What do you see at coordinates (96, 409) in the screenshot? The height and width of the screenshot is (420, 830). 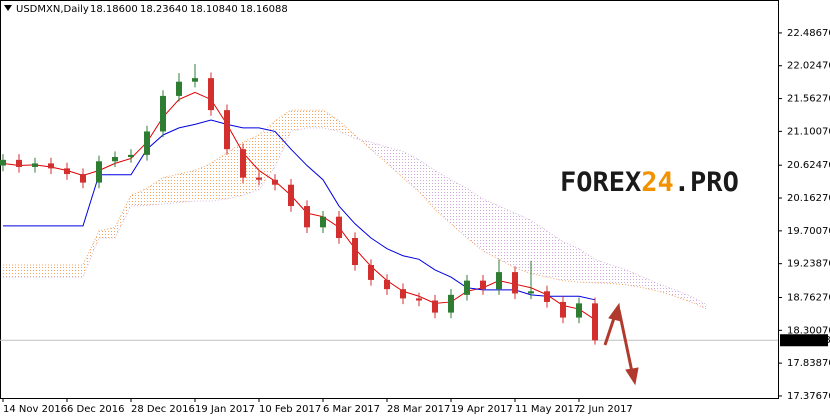 I see `x-tick-label: 6 Dec 2016` at bounding box center [96, 409].